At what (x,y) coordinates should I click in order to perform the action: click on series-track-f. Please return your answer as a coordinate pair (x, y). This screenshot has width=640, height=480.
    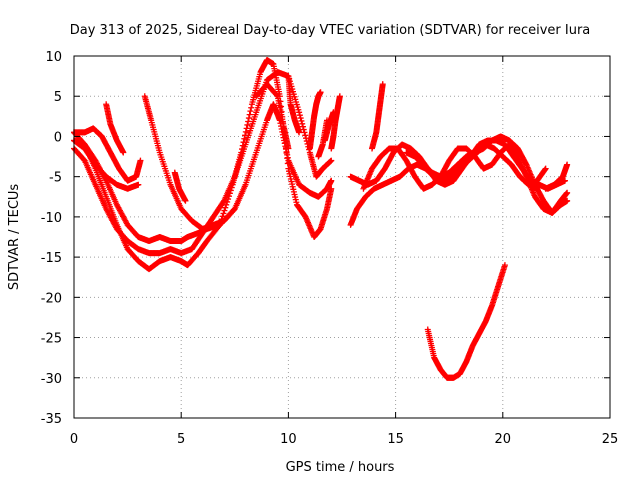
    Looking at the image, I should click on (106, 164).